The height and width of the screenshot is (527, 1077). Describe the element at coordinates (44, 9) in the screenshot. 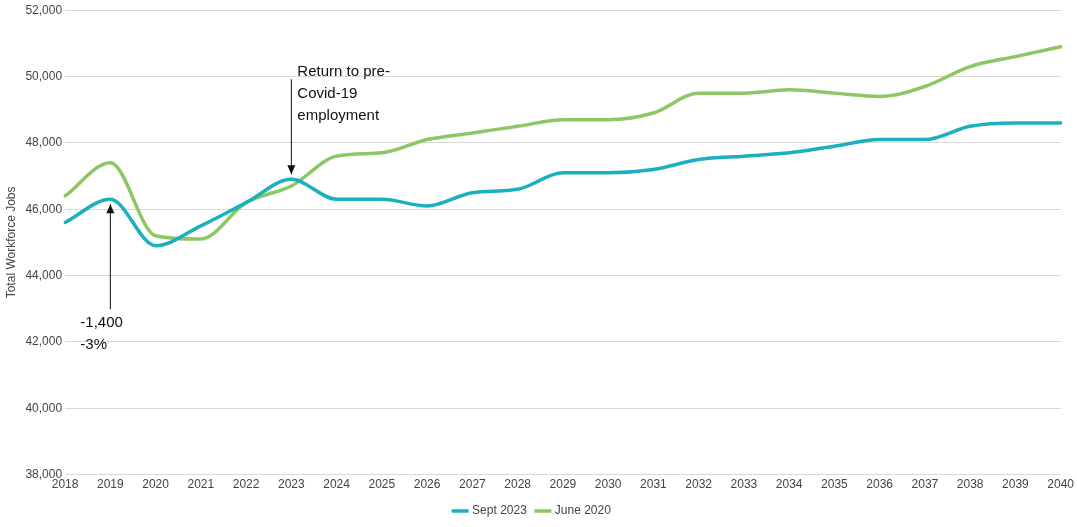

I see `y-tick-label: 52,000` at that location.